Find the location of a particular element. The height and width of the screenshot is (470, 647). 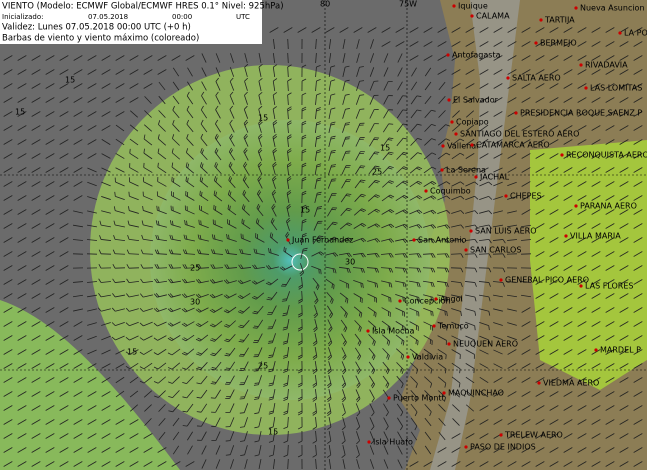

place-label: SAN CARLOS is located at coordinates (495, 250).